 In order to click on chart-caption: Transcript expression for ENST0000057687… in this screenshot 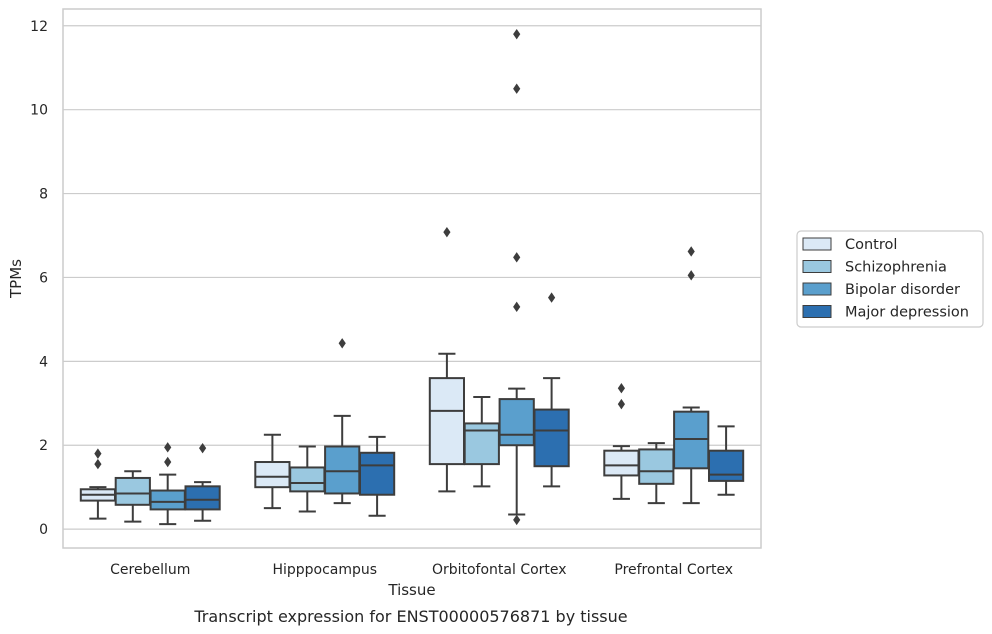, I will do `click(410, 616)`.